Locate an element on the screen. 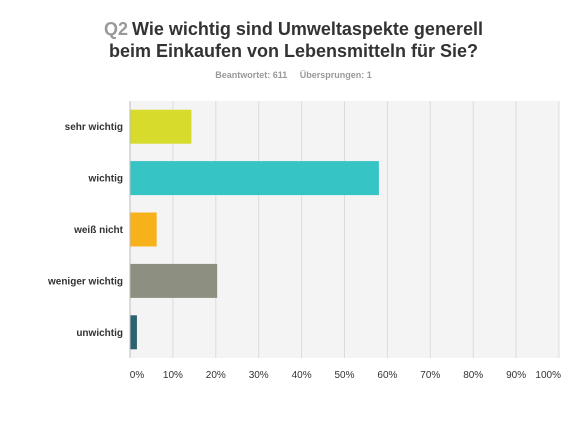 This screenshot has width=587, height=424. x-tick-label: 50% is located at coordinates (344, 375).